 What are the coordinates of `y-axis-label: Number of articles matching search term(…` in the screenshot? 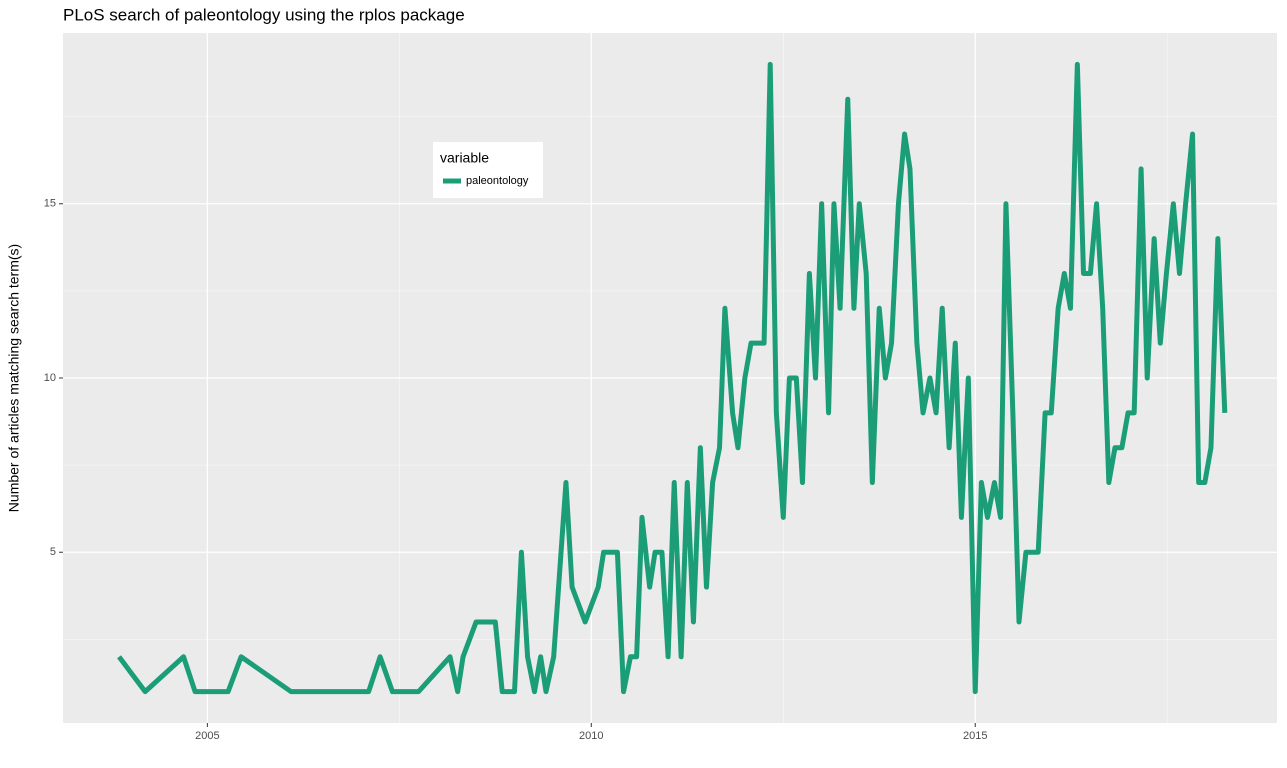 It's located at (14, 378).